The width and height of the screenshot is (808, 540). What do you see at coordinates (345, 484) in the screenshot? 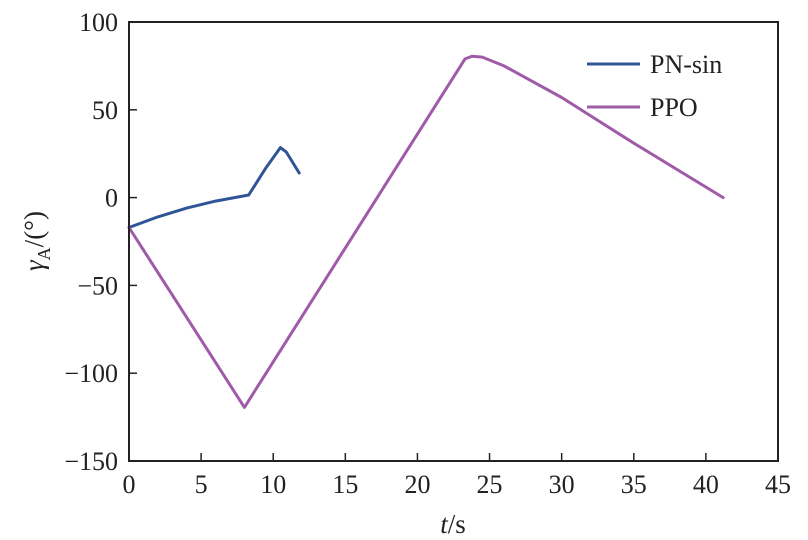
I see `x-tick-label: 15` at bounding box center [345, 484].